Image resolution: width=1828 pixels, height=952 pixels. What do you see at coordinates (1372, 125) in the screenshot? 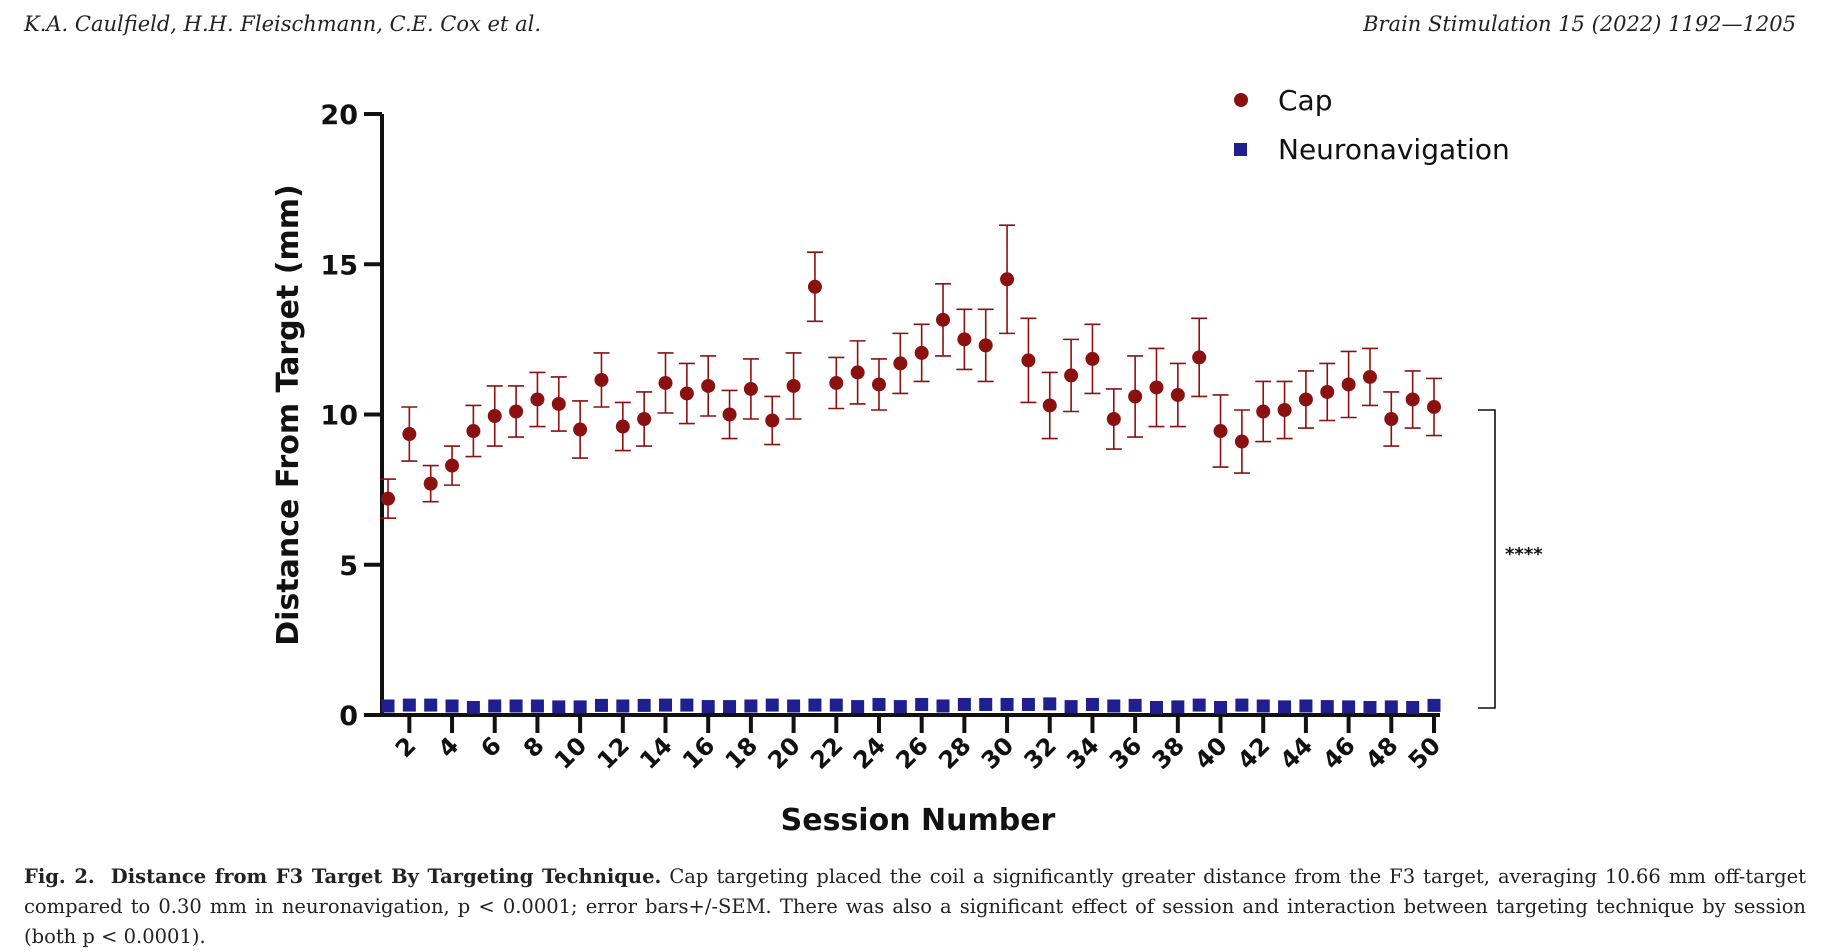
I see `chart-legend: Cap Neuronavigation` at bounding box center [1372, 125].